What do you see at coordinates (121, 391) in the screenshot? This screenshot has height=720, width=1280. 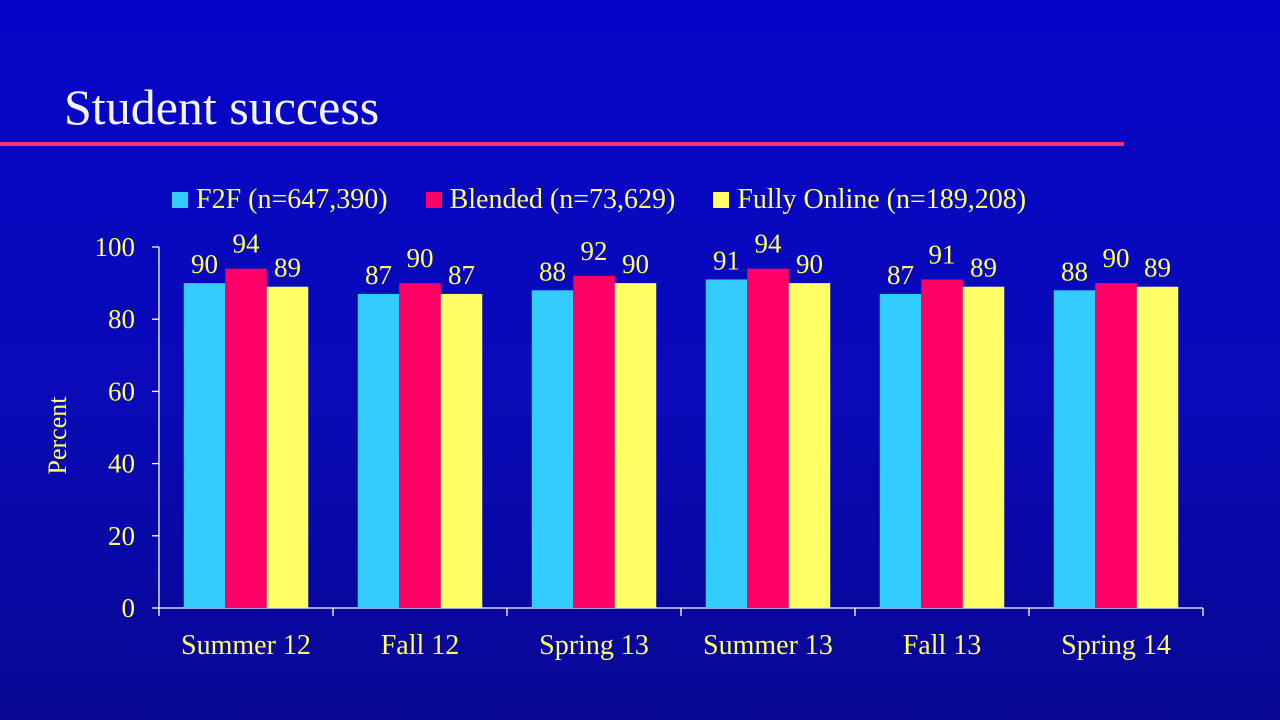 I see `y-tick-label: 60` at bounding box center [121, 391].